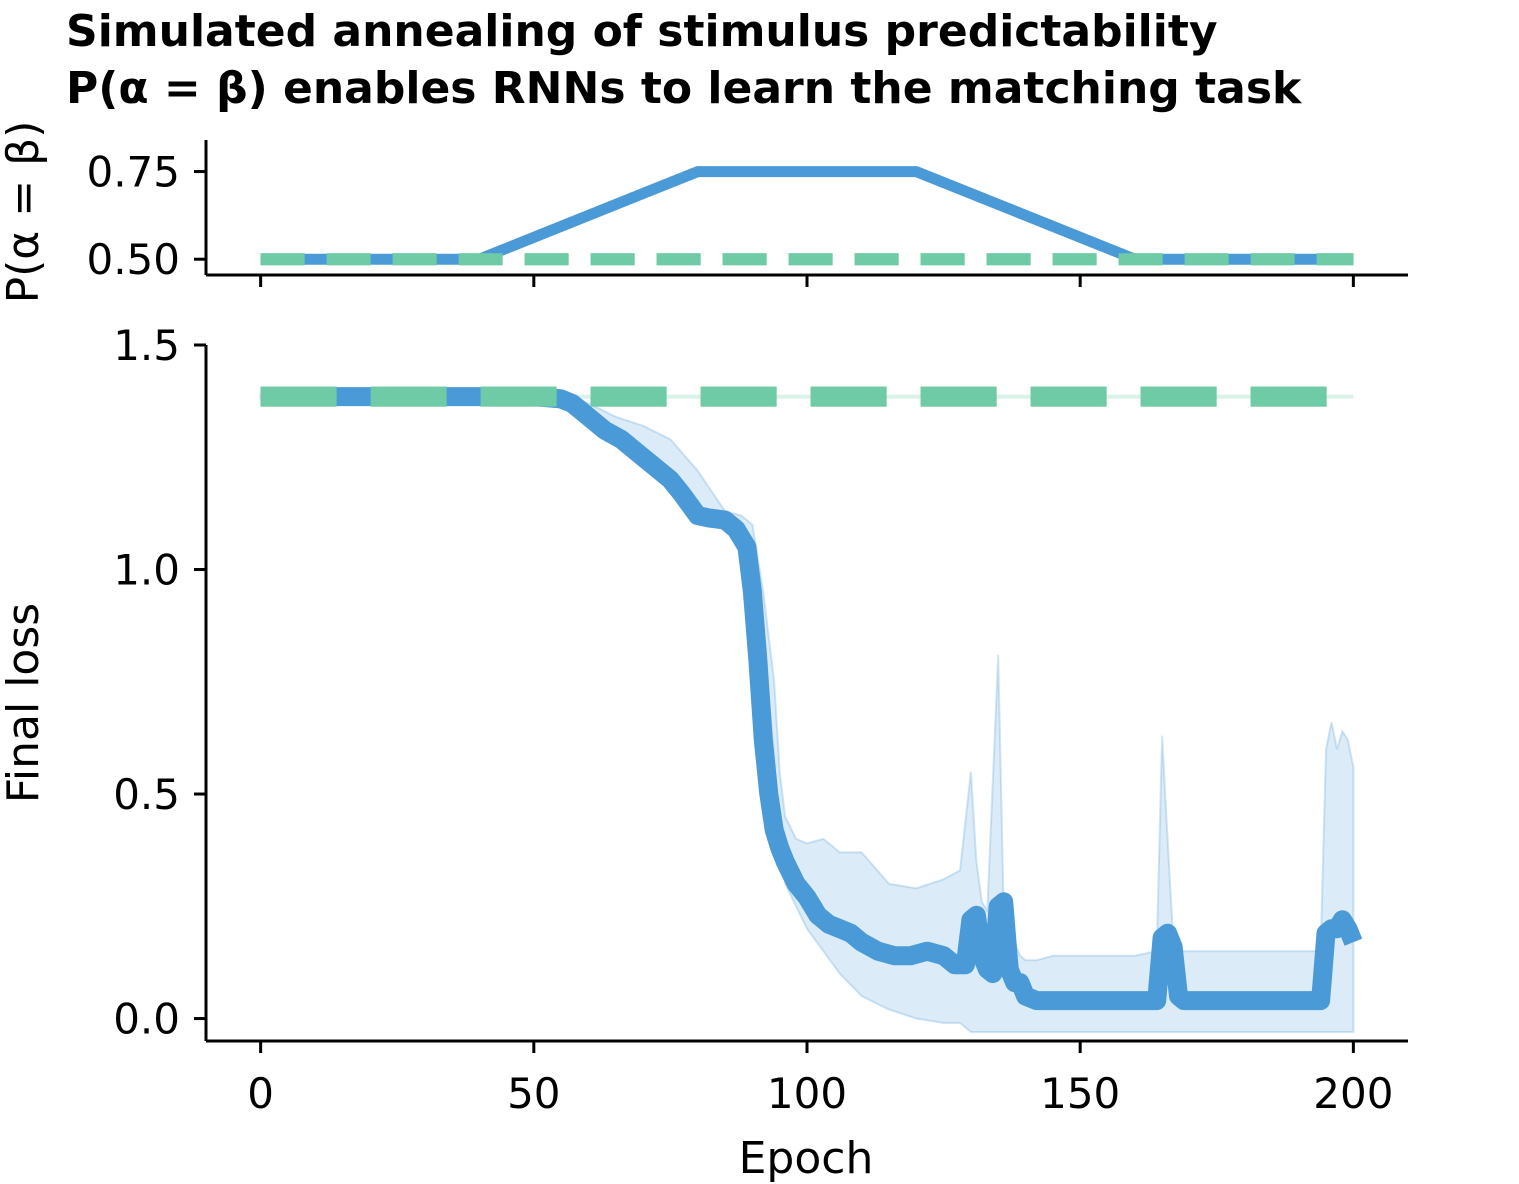 Image resolution: width=1519 pixels, height=1184 pixels. Describe the element at coordinates (24, 212) in the screenshot. I see `top-y-axis-label: P(α = β)` at that location.